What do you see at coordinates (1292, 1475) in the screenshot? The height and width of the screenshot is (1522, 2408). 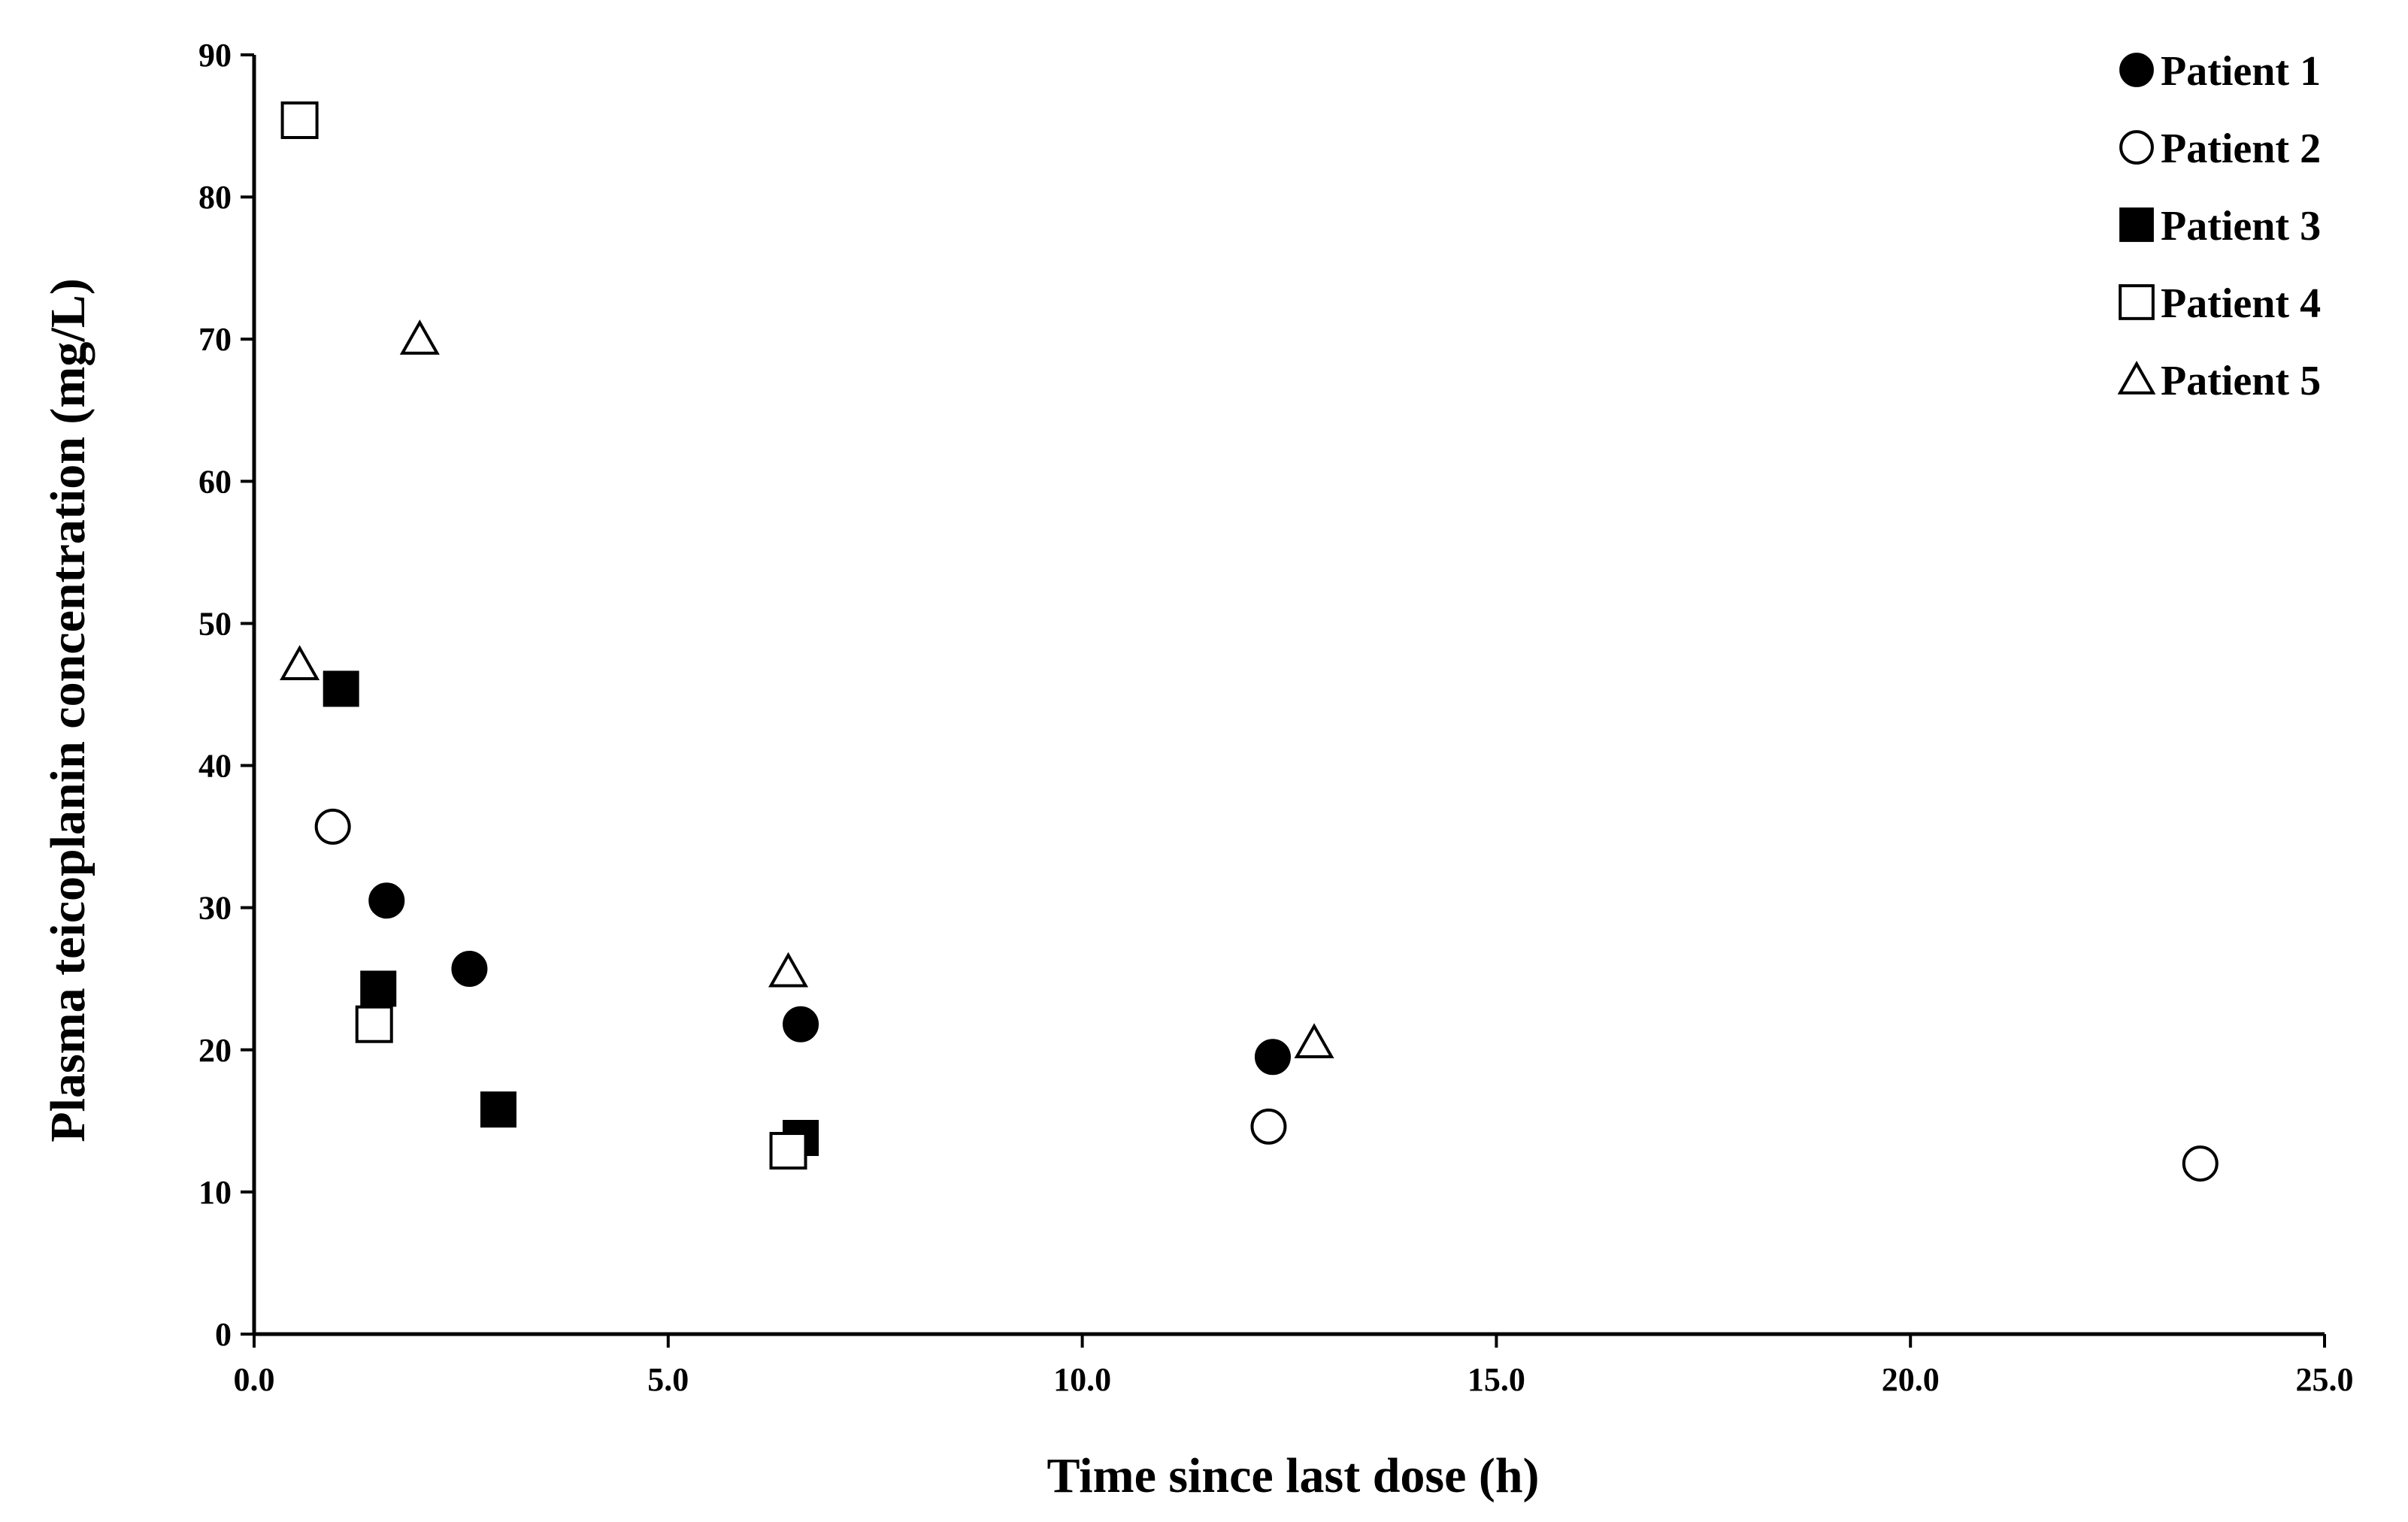 I see `x-axis-title: Time since last dose (h)` at bounding box center [1292, 1475].